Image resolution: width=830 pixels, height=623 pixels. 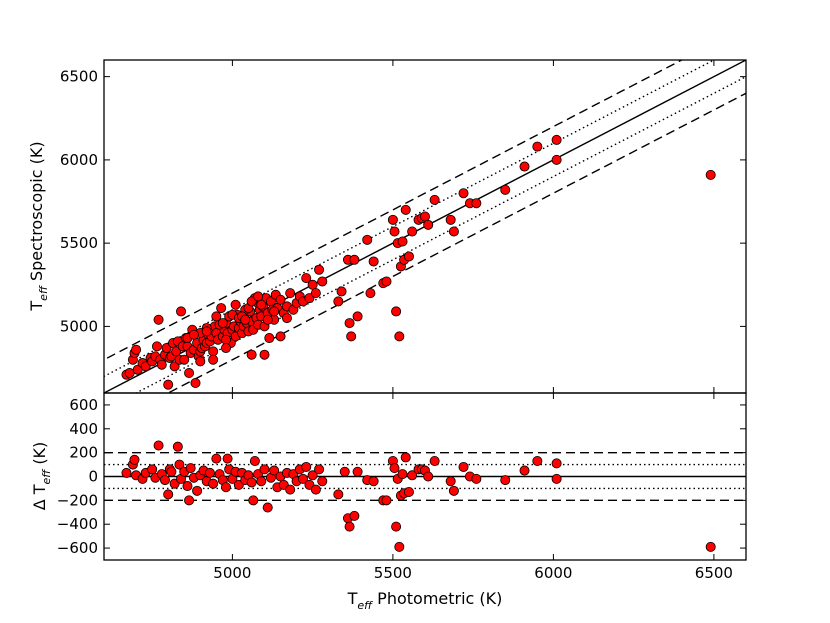 I want to click on x-axis-label: Teff Photometric (K), so click(x=425, y=600).